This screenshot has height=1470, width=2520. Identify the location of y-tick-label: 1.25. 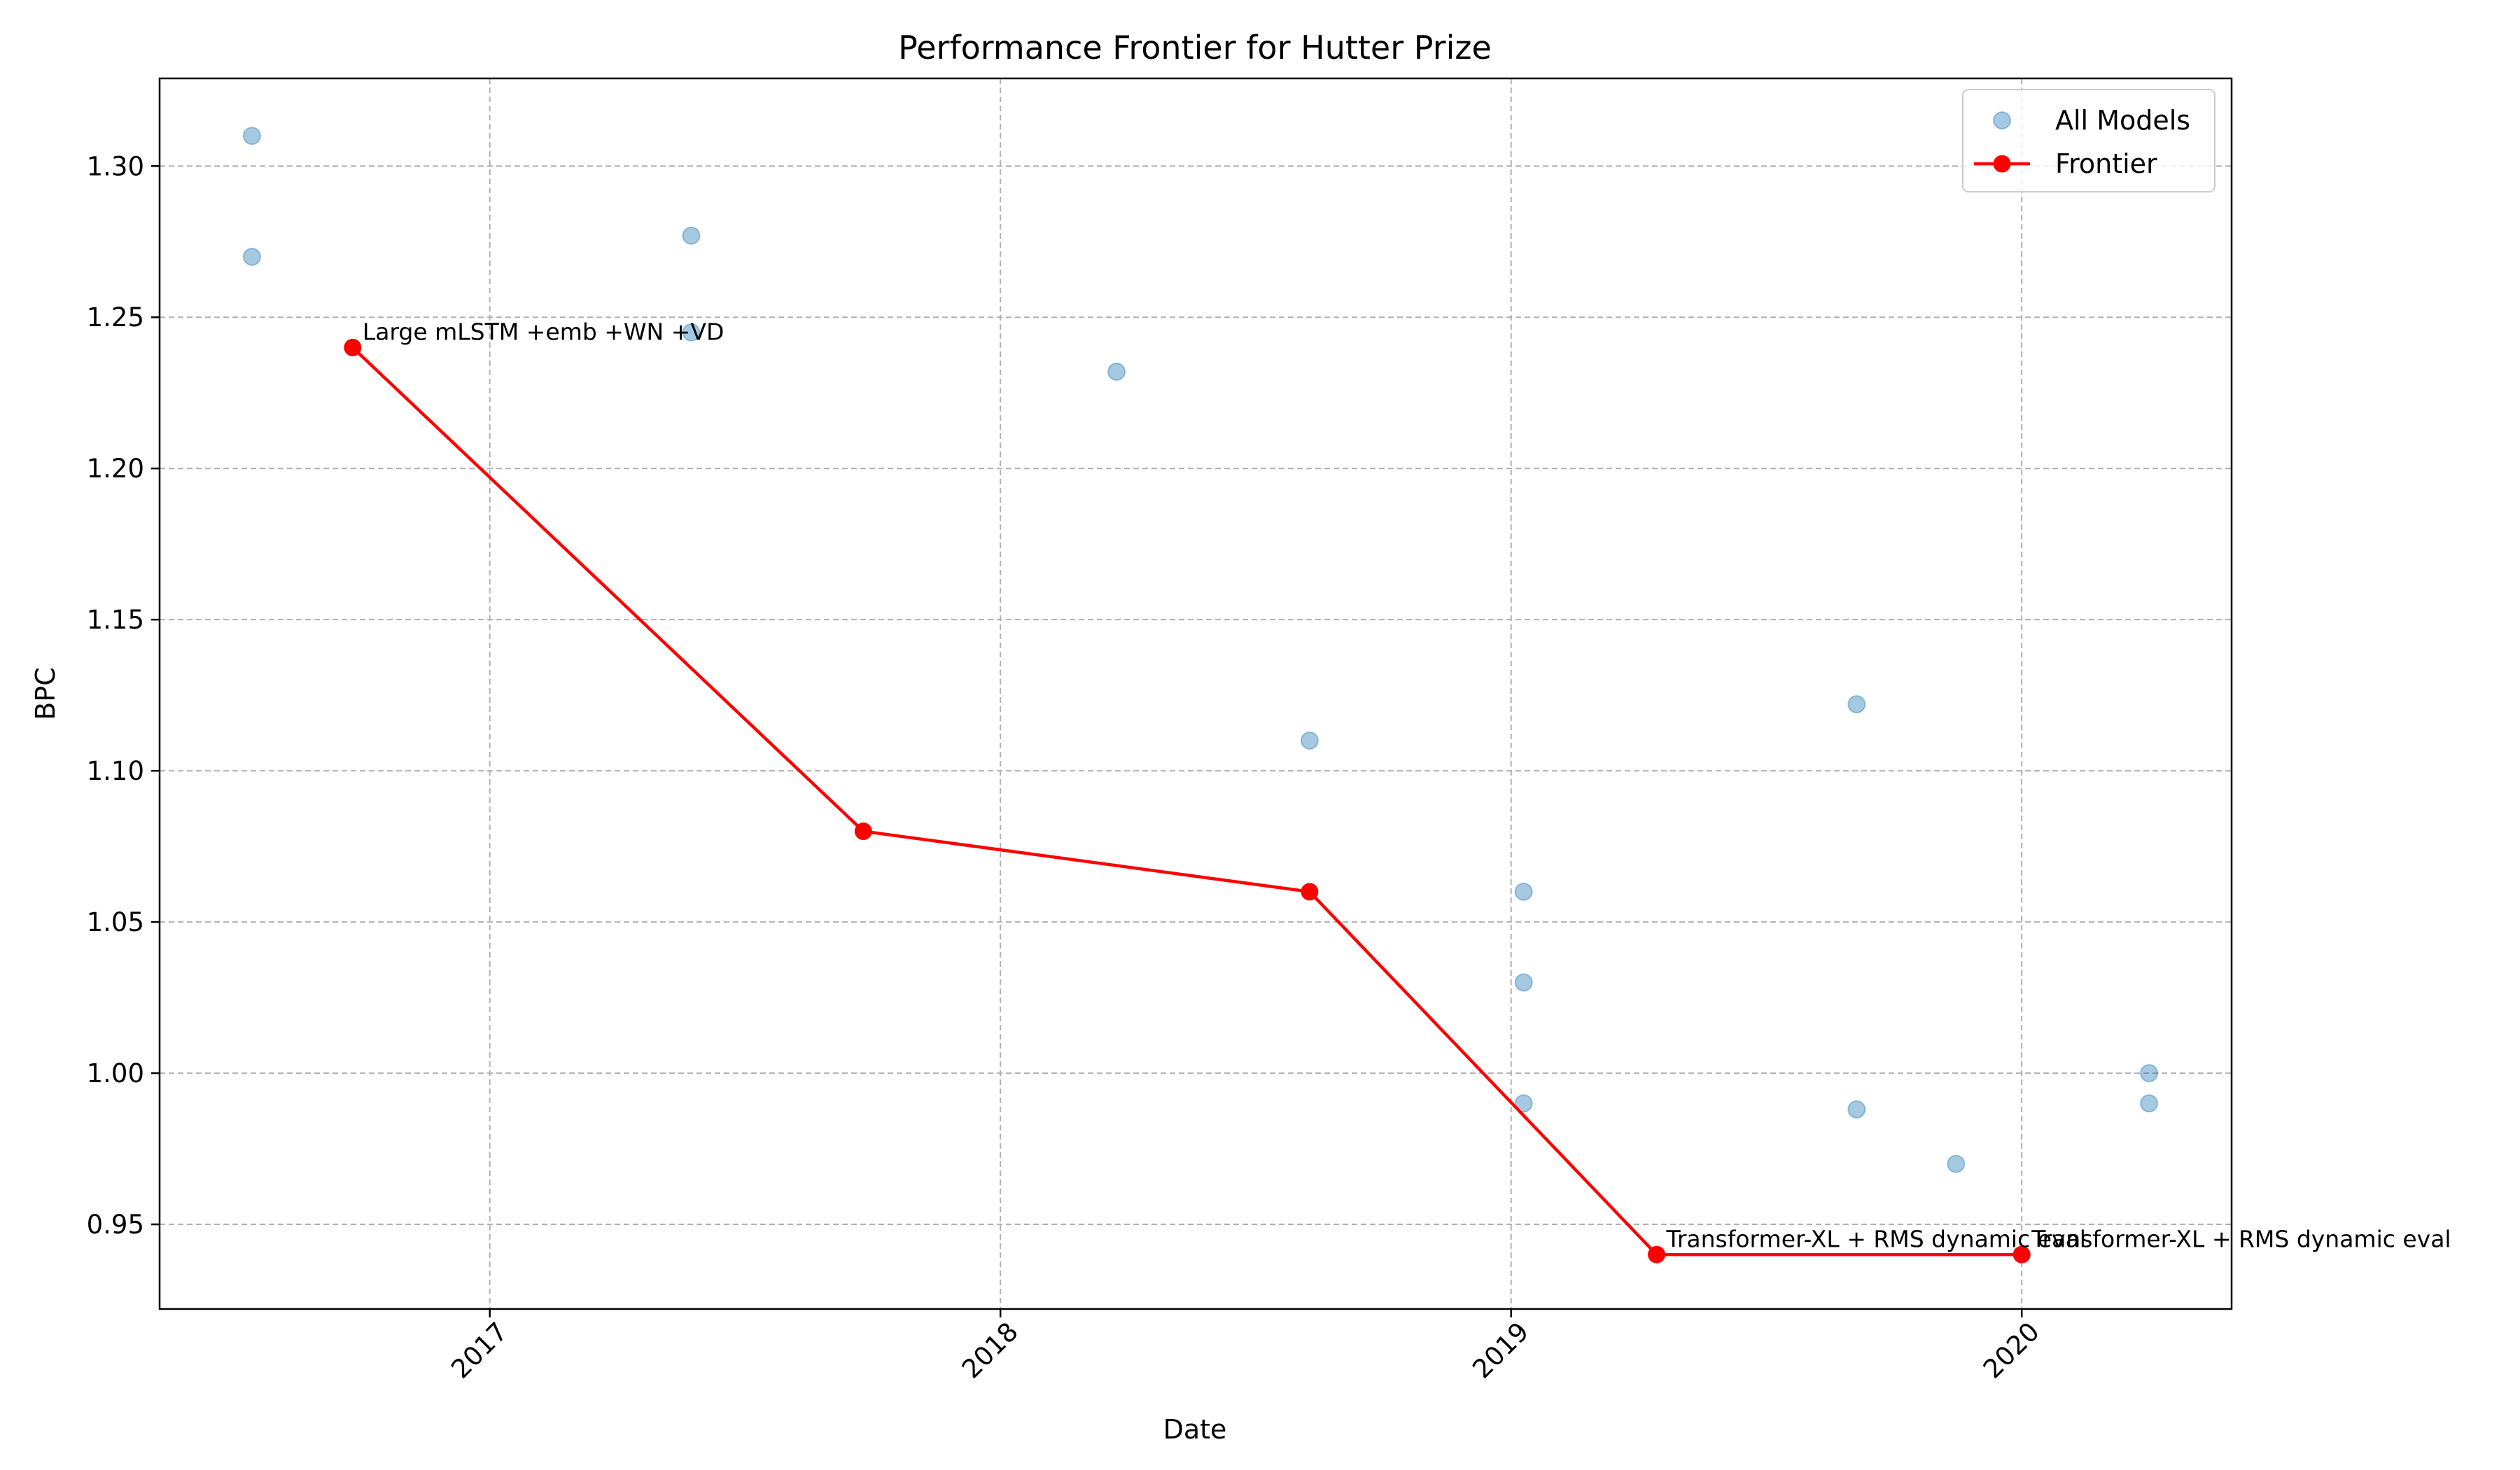
(115, 317).